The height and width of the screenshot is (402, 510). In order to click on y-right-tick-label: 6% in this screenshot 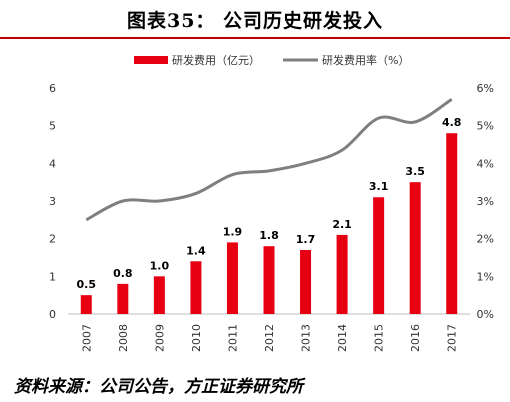, I will do `click(485, 88)`.